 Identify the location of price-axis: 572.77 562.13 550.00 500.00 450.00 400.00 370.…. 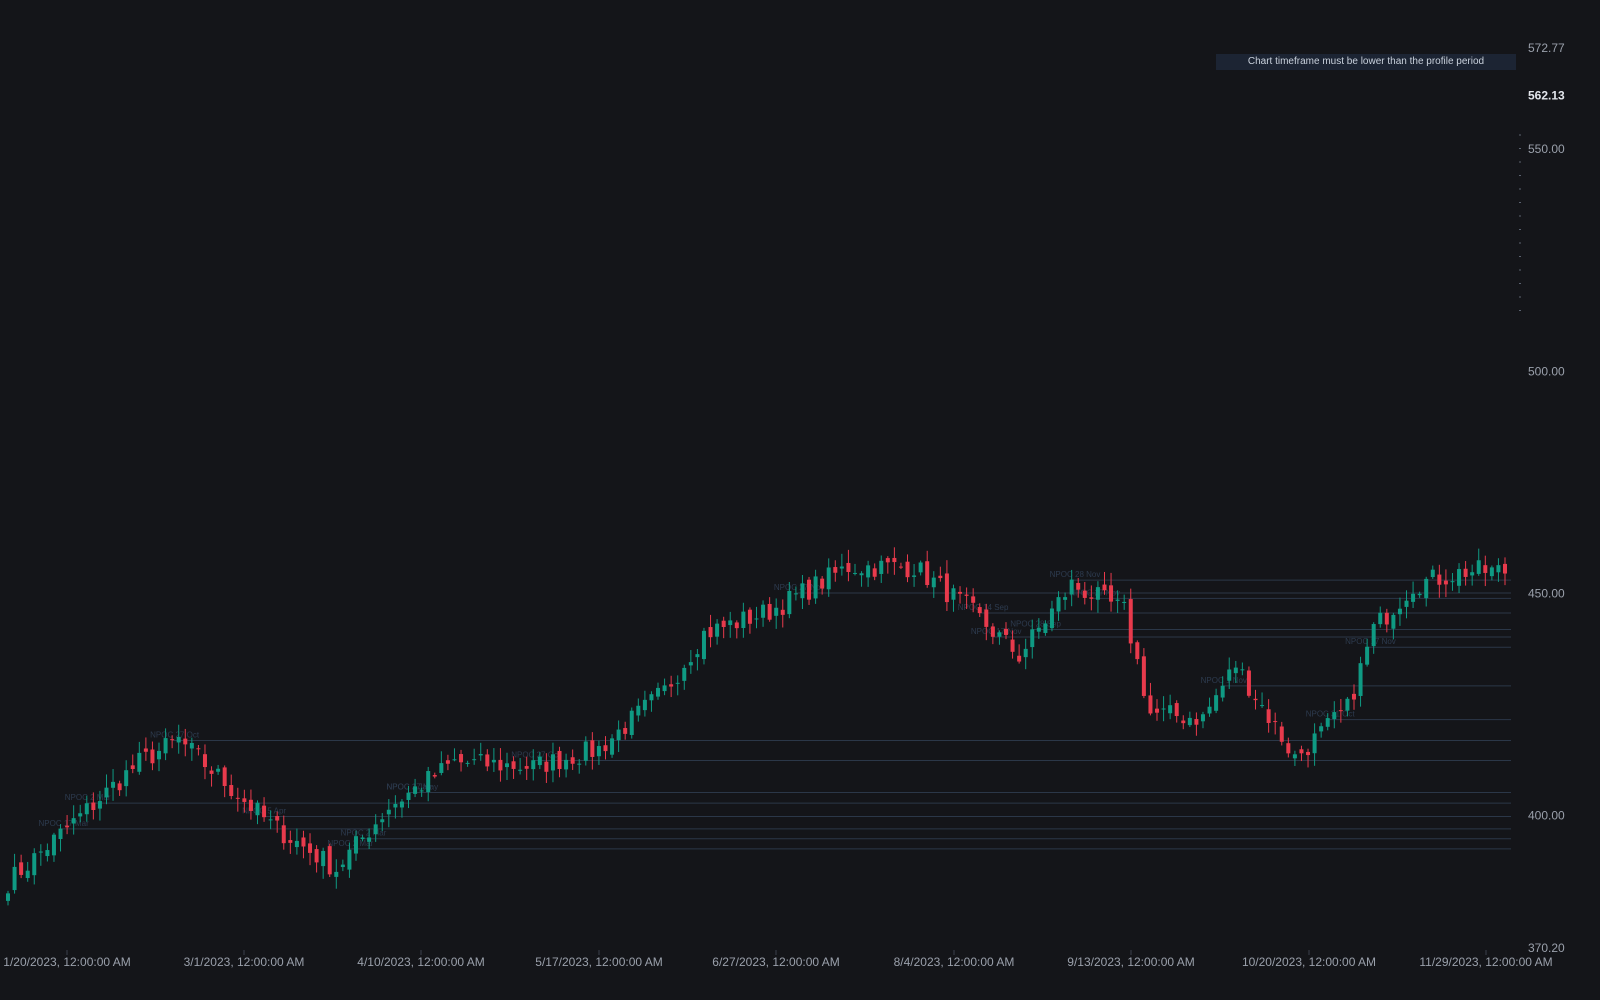
(1542, 498).